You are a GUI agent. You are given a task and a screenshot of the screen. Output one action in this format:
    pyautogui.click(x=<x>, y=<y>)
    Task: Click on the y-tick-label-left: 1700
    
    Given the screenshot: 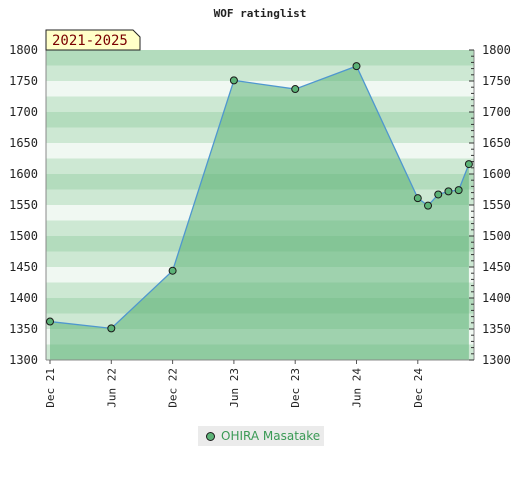 What is the action you would take?
    pyautogui.click(x=23, y=112)
    